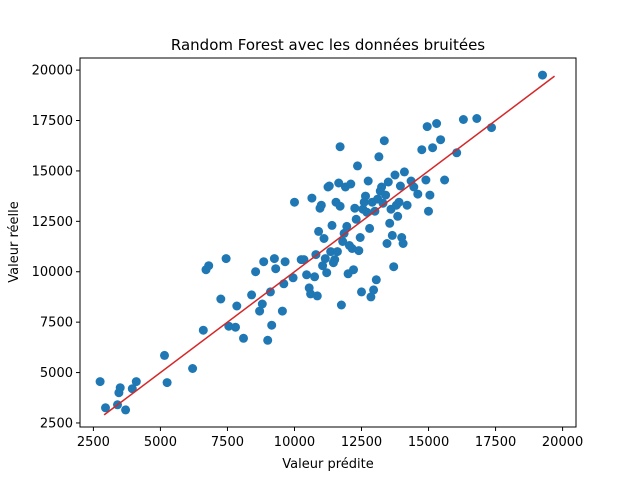 The height and width of the screenshot is (480, 640). I want to click on x-tick-label: 17500, so click(495, 442).